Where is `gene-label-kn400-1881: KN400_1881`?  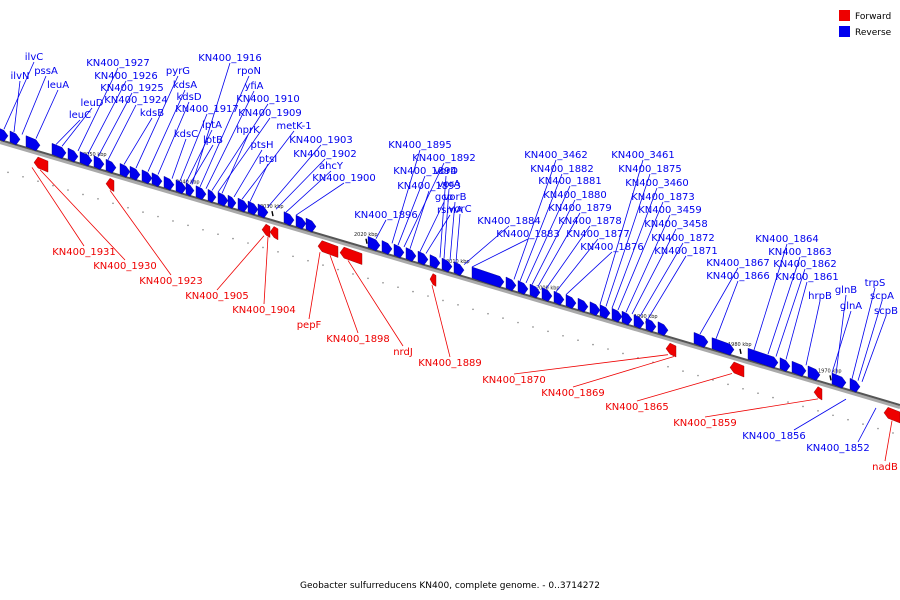 gene-label-kn400-1881: KN400_1881 is located at coordinates (570, 181).